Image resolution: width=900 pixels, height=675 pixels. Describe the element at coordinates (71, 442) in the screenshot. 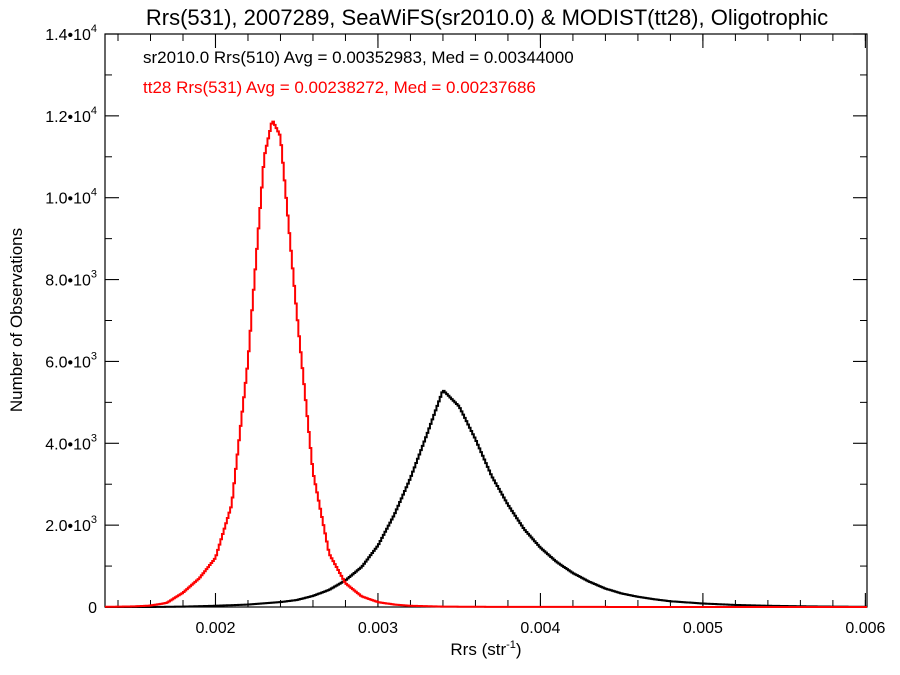

I see `y-tick-label: 4.0•103` at that location.